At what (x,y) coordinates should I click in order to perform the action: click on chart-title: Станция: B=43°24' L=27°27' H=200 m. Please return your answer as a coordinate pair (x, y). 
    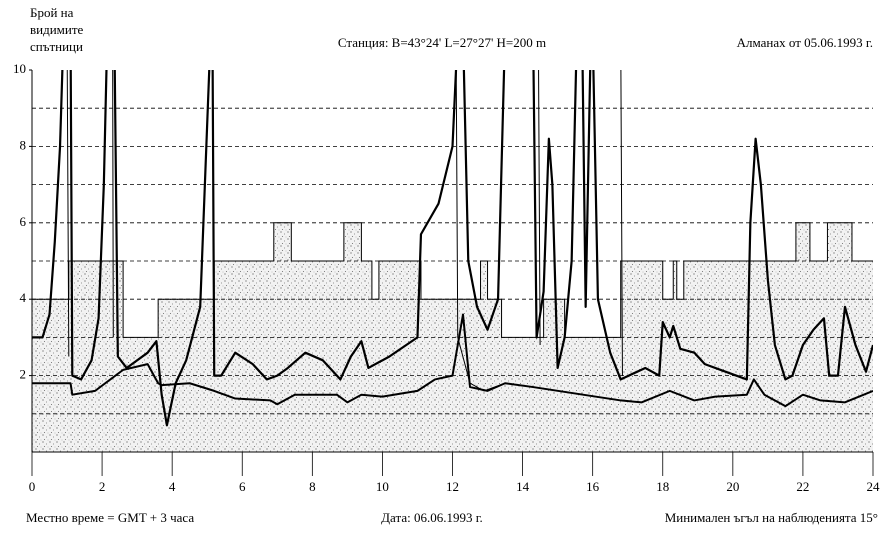
    Looking at the image, I should click on (442, 42).